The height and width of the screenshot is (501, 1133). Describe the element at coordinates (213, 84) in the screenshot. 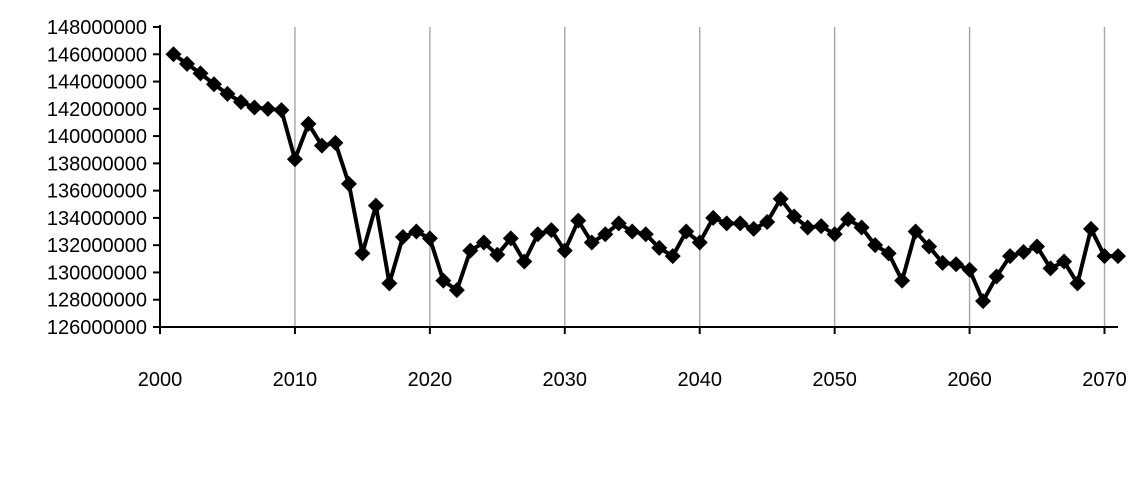

I see `data-point-2004` at that location.